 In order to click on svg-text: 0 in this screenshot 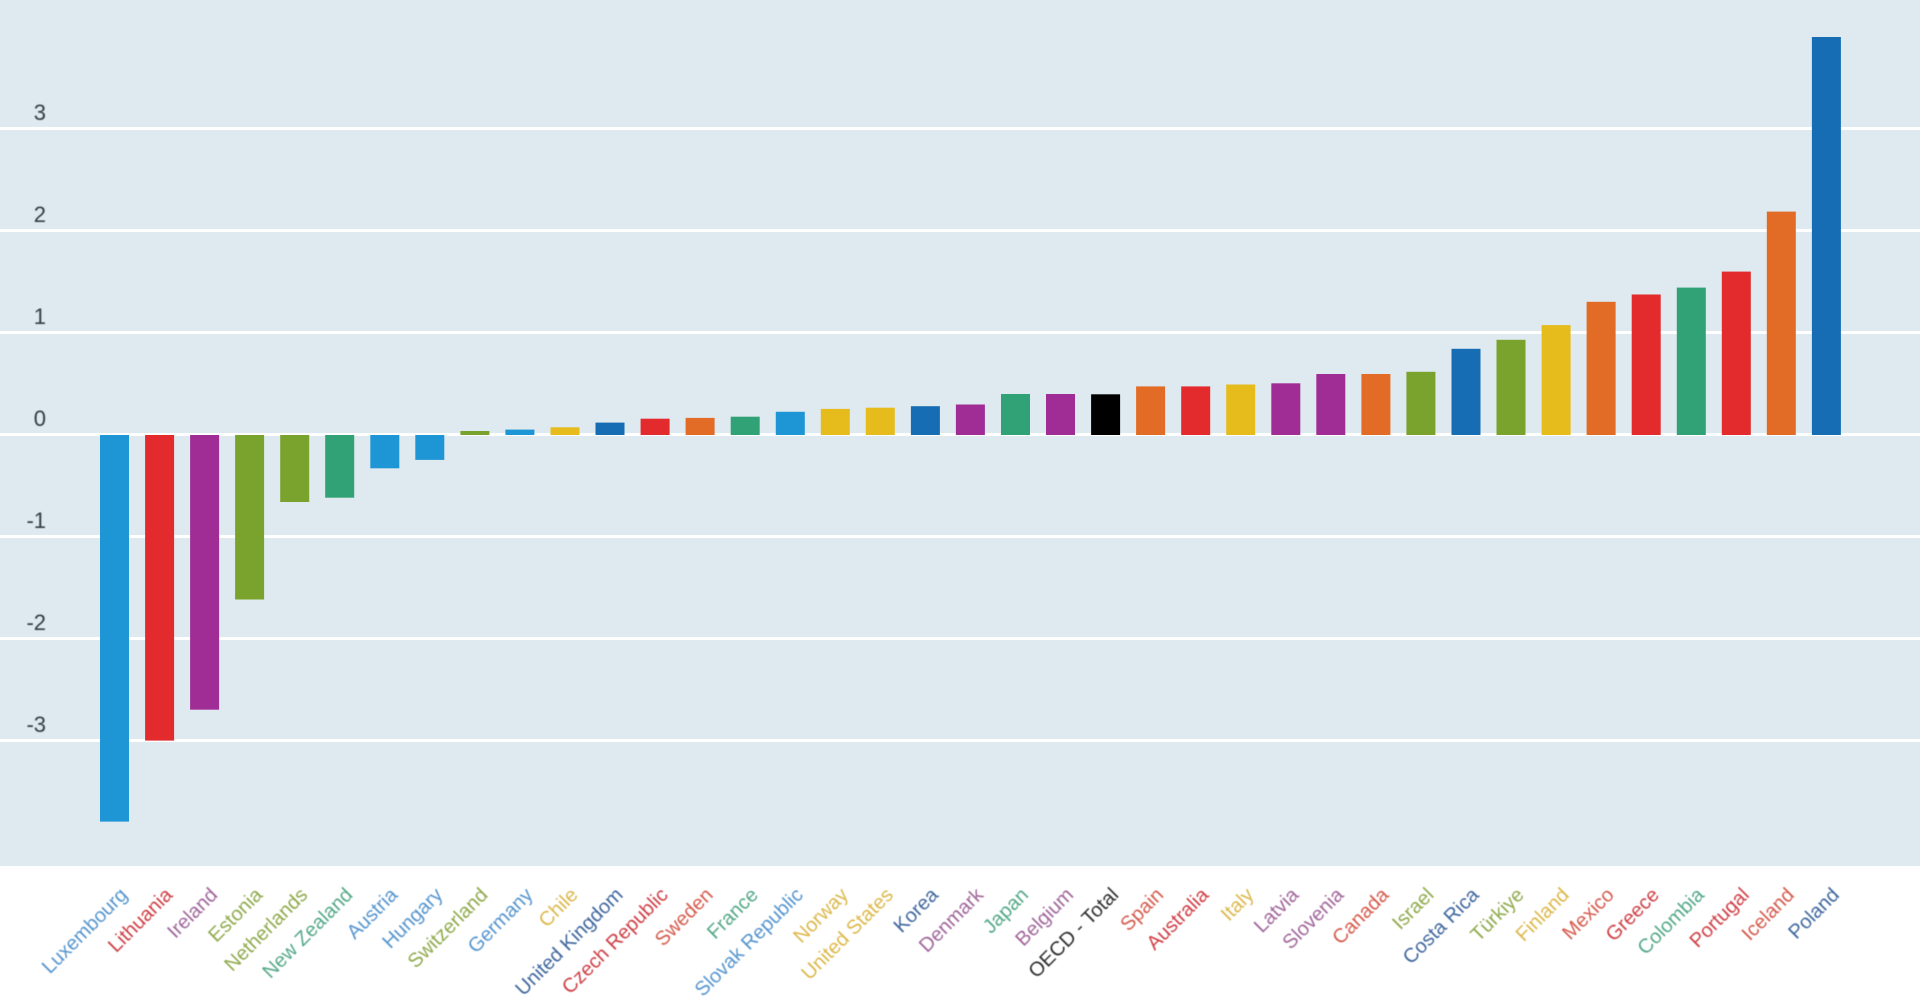, I will do `click(40, 418)`.